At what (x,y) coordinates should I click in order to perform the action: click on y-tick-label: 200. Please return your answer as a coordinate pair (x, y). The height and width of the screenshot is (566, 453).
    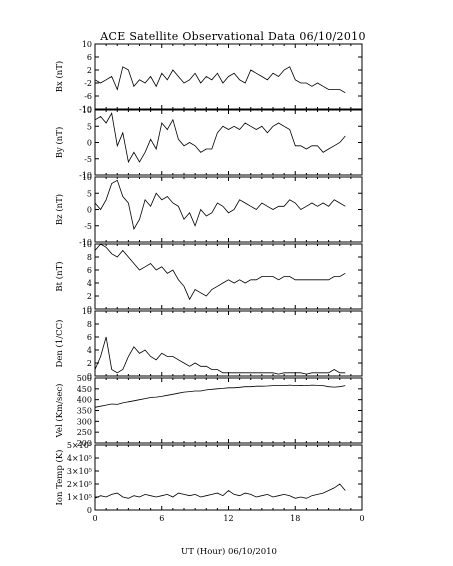
    Looking at the image, I should click on (84, 443).